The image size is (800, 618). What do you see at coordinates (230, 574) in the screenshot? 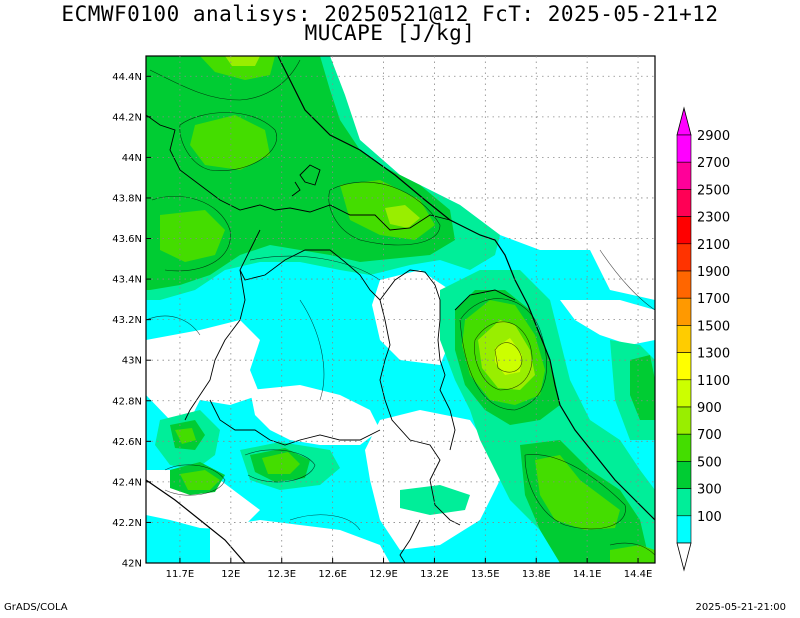
I see `lon-tick-label: 12E` at bounding box center [230, 574].